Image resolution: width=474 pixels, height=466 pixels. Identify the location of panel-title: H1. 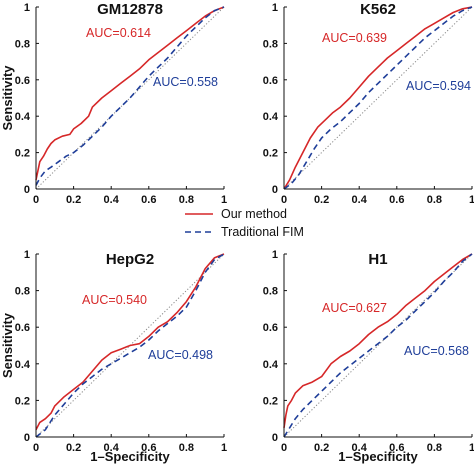
(377, 259).